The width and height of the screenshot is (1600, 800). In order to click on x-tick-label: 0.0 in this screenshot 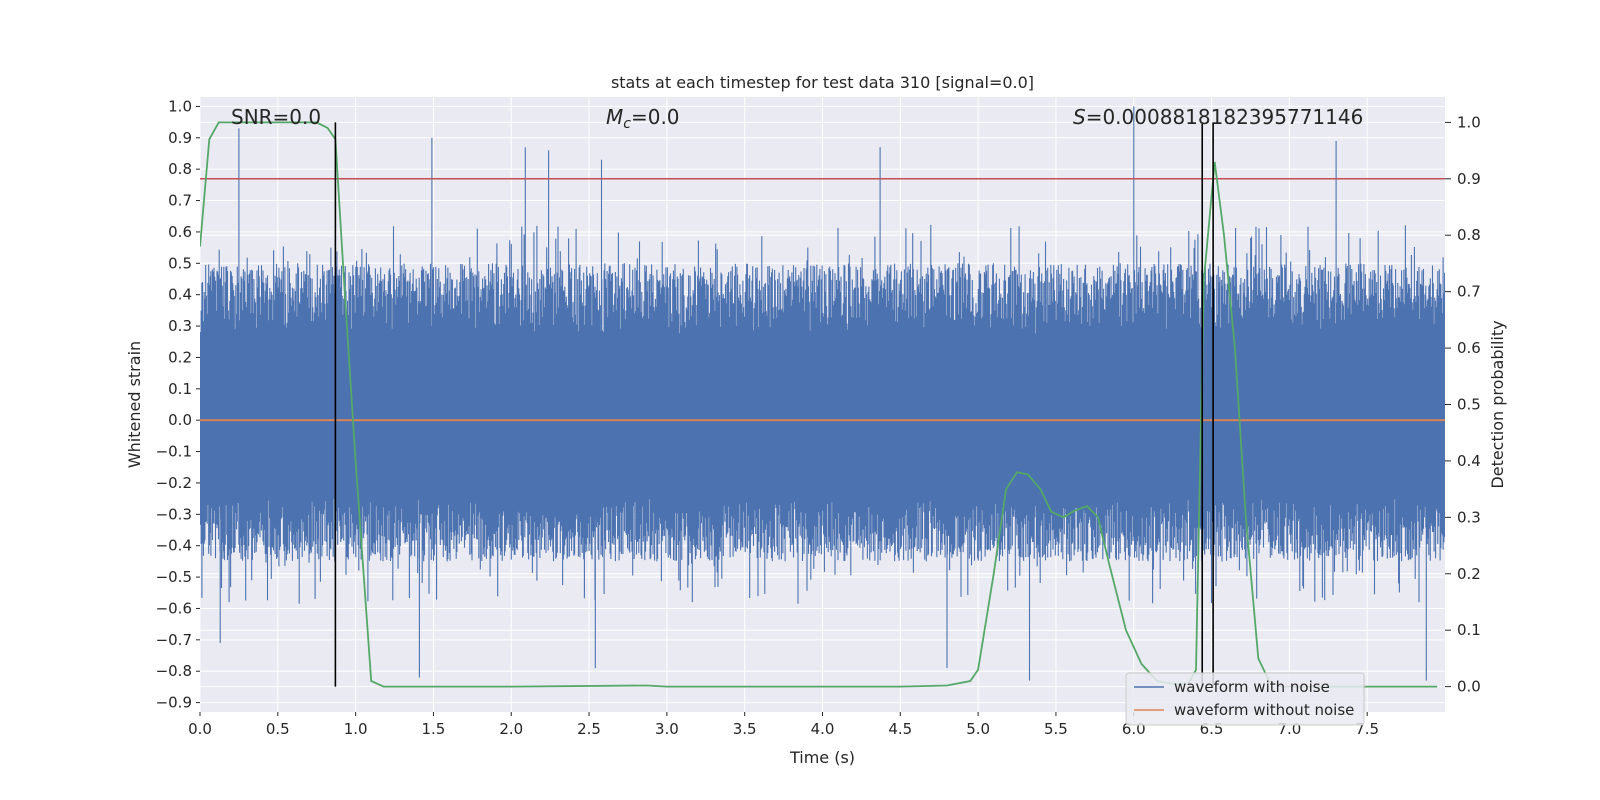, I will do `click(200, 729)`.